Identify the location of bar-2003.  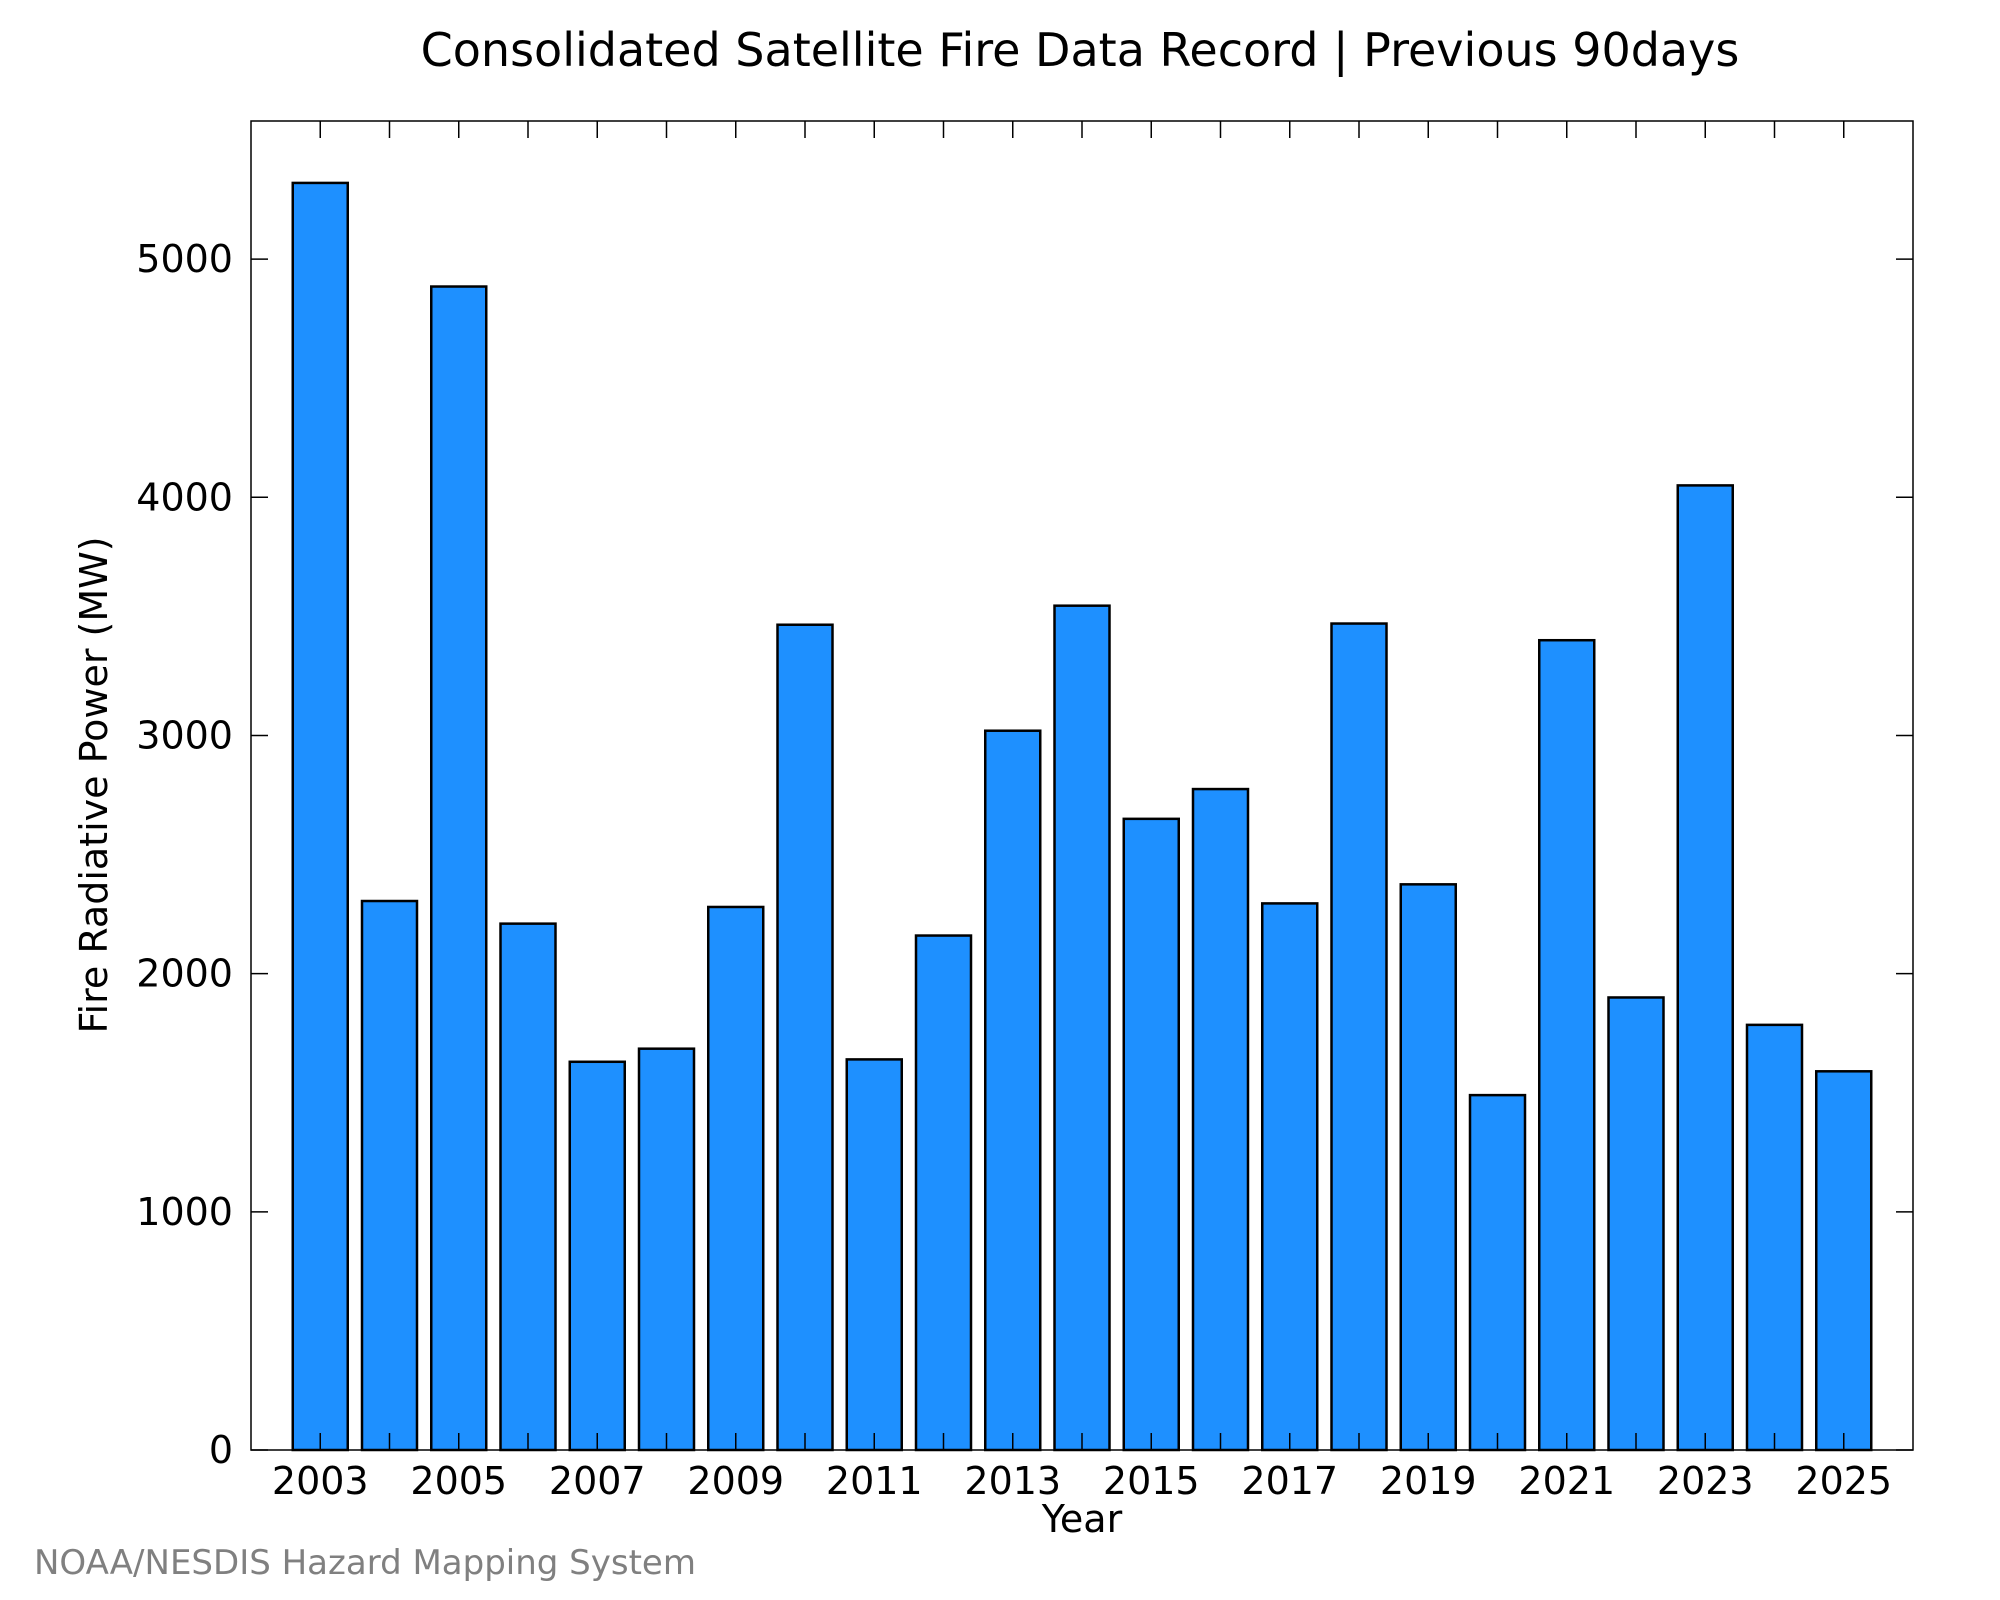
(320, 816).